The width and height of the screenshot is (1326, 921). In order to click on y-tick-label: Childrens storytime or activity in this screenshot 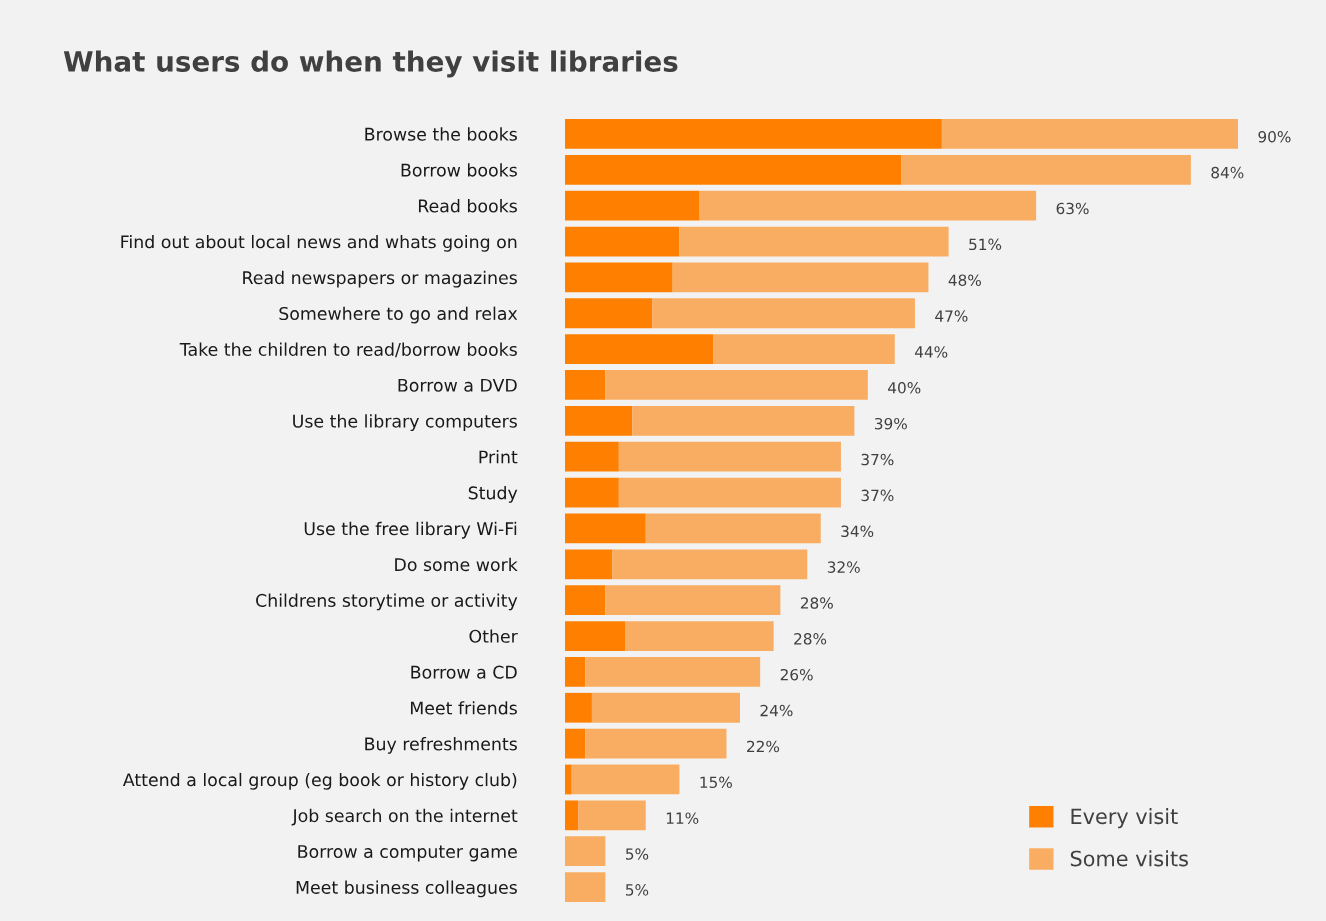, I will do `click(387, 602)`.